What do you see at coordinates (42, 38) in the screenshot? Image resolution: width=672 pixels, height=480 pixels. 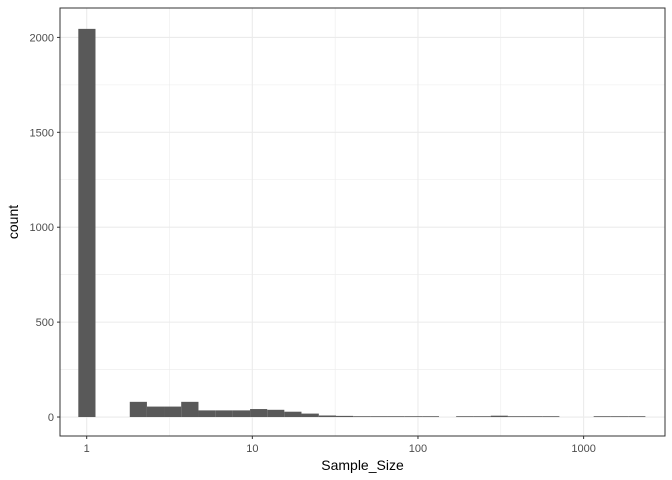 I see `y-tick-label: 2000` at bounding box center [42, 38].